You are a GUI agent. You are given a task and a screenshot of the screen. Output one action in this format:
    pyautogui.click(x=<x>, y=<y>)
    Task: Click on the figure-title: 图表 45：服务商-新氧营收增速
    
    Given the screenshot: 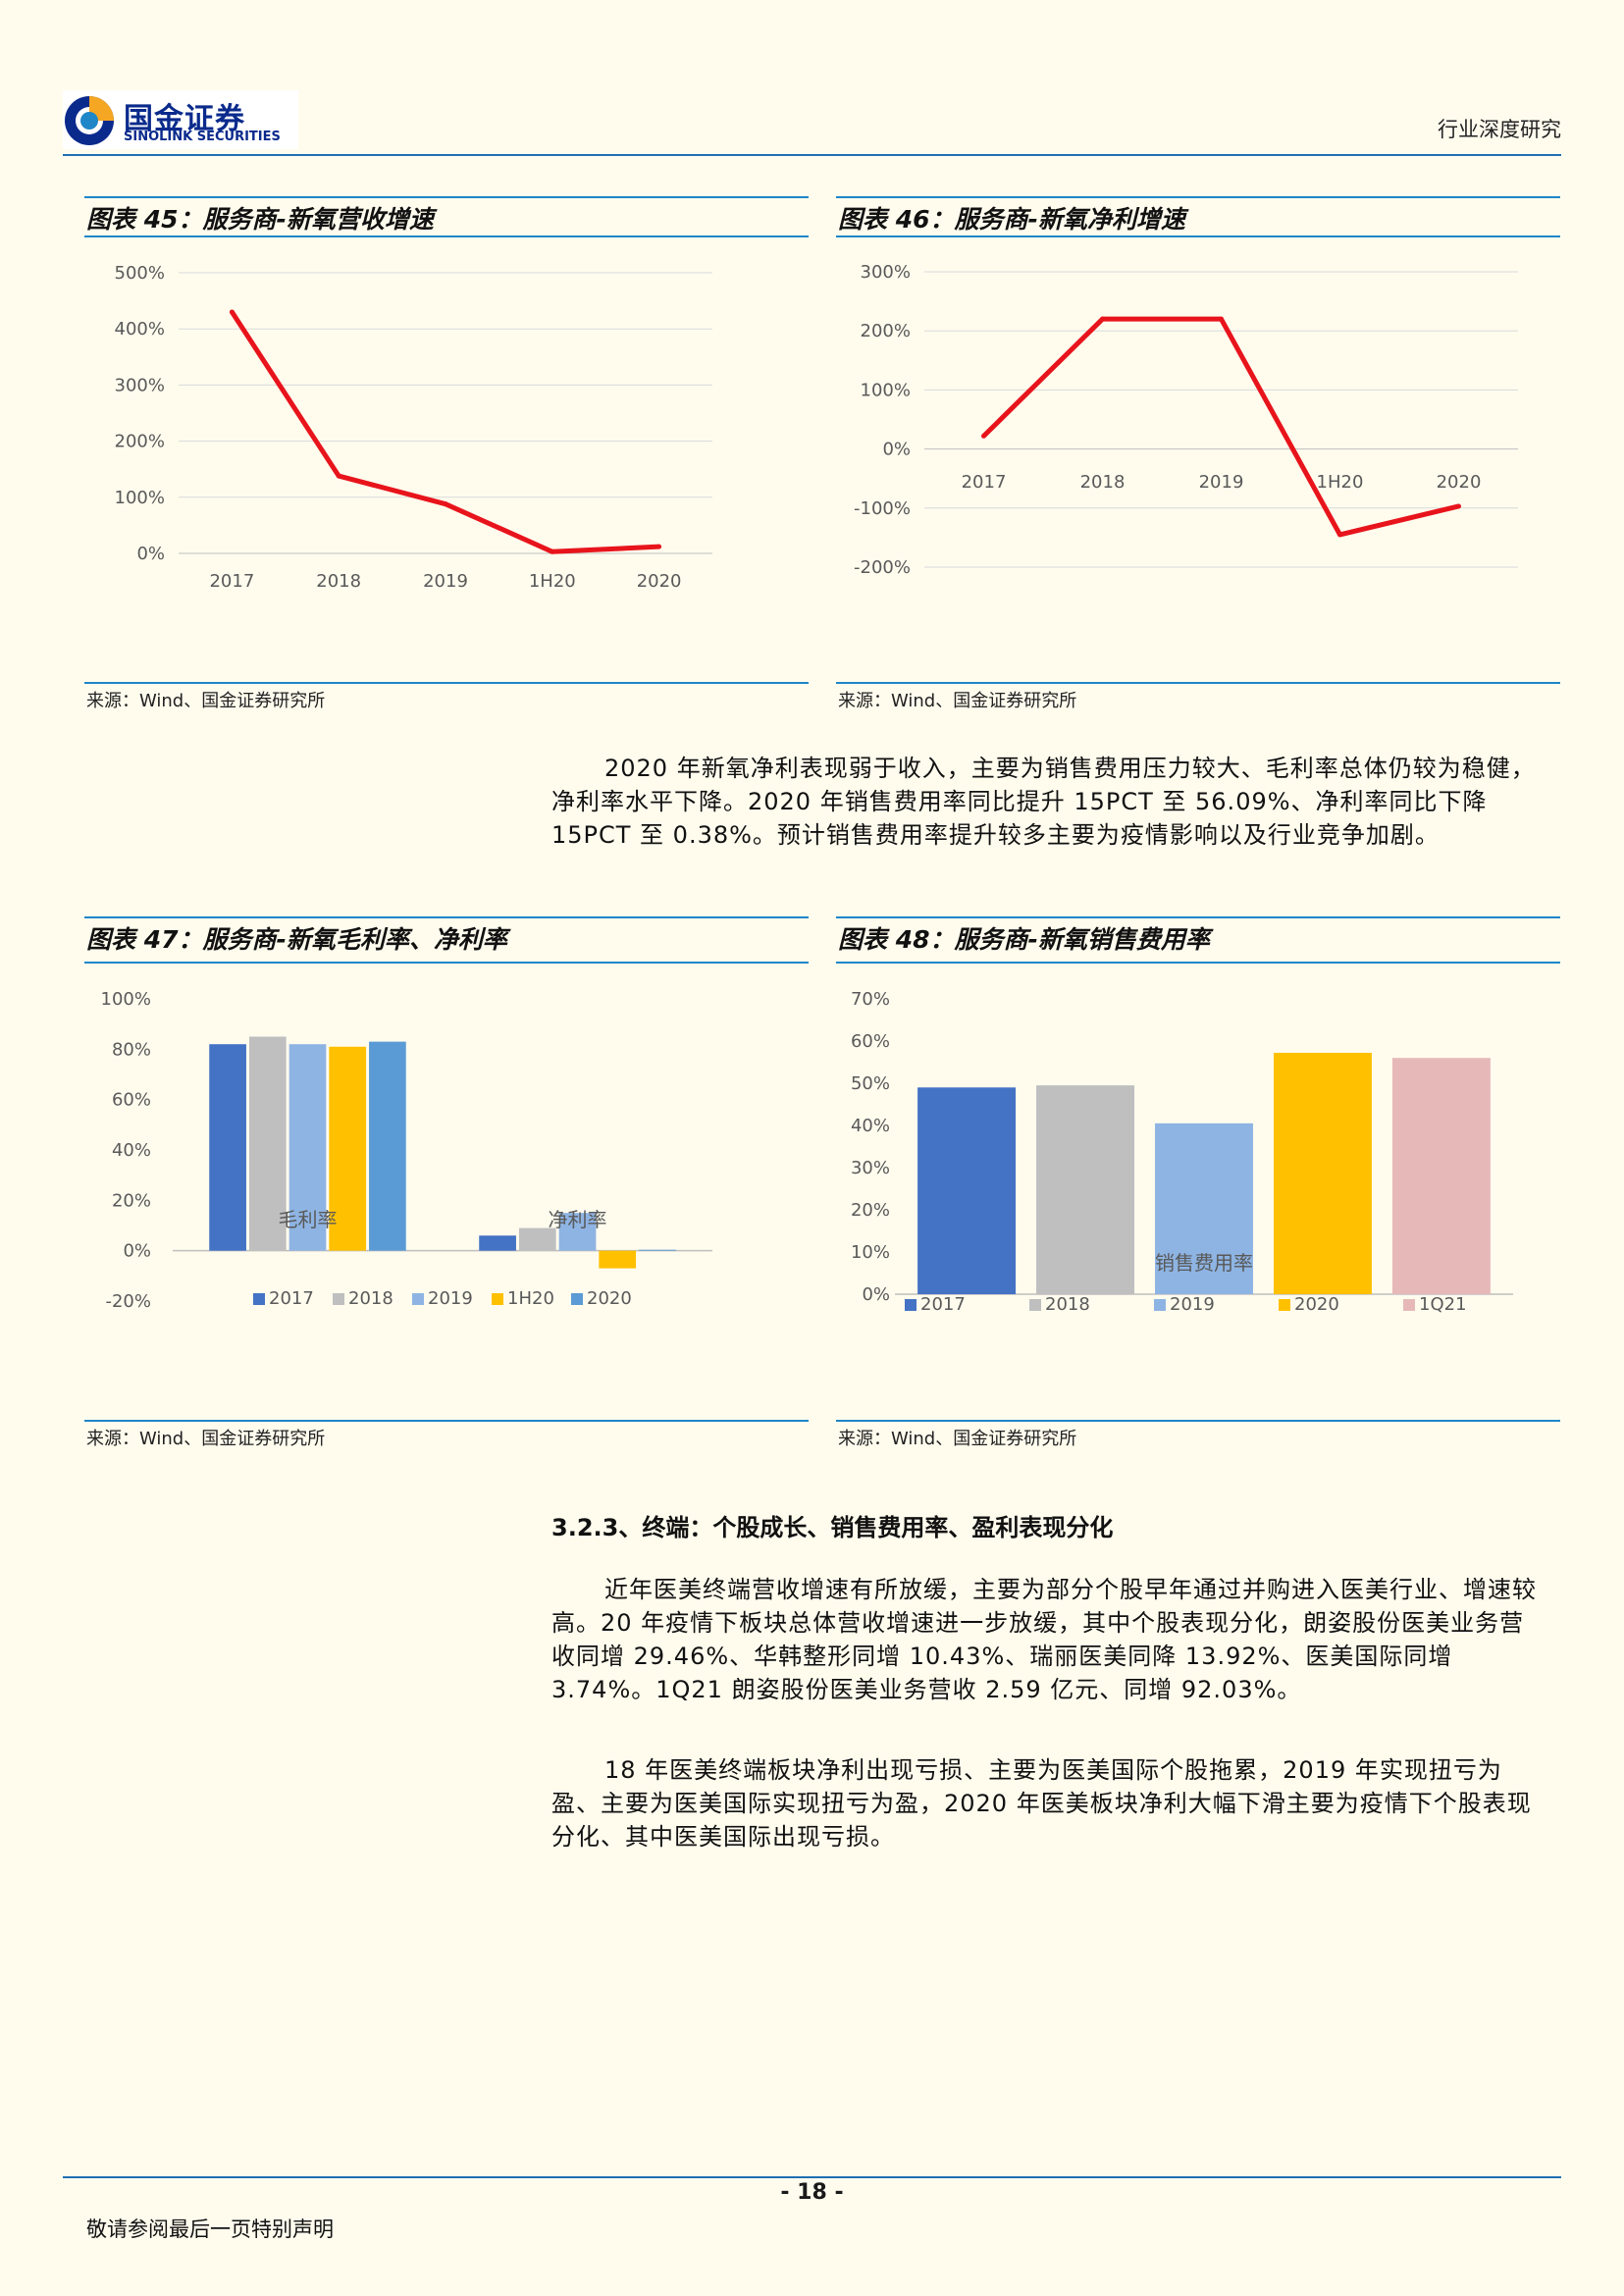 What is the action you would take?
    pyautogui.click(x=260, y=219)
    